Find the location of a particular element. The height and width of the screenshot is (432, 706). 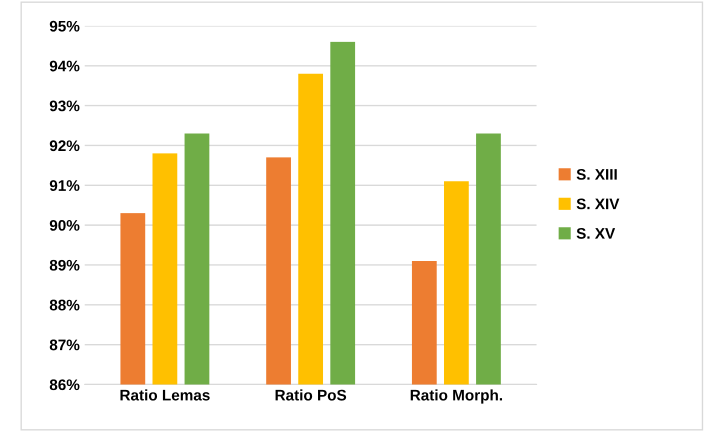

y-tick-label: 91% is located at coordinates (65, 185).